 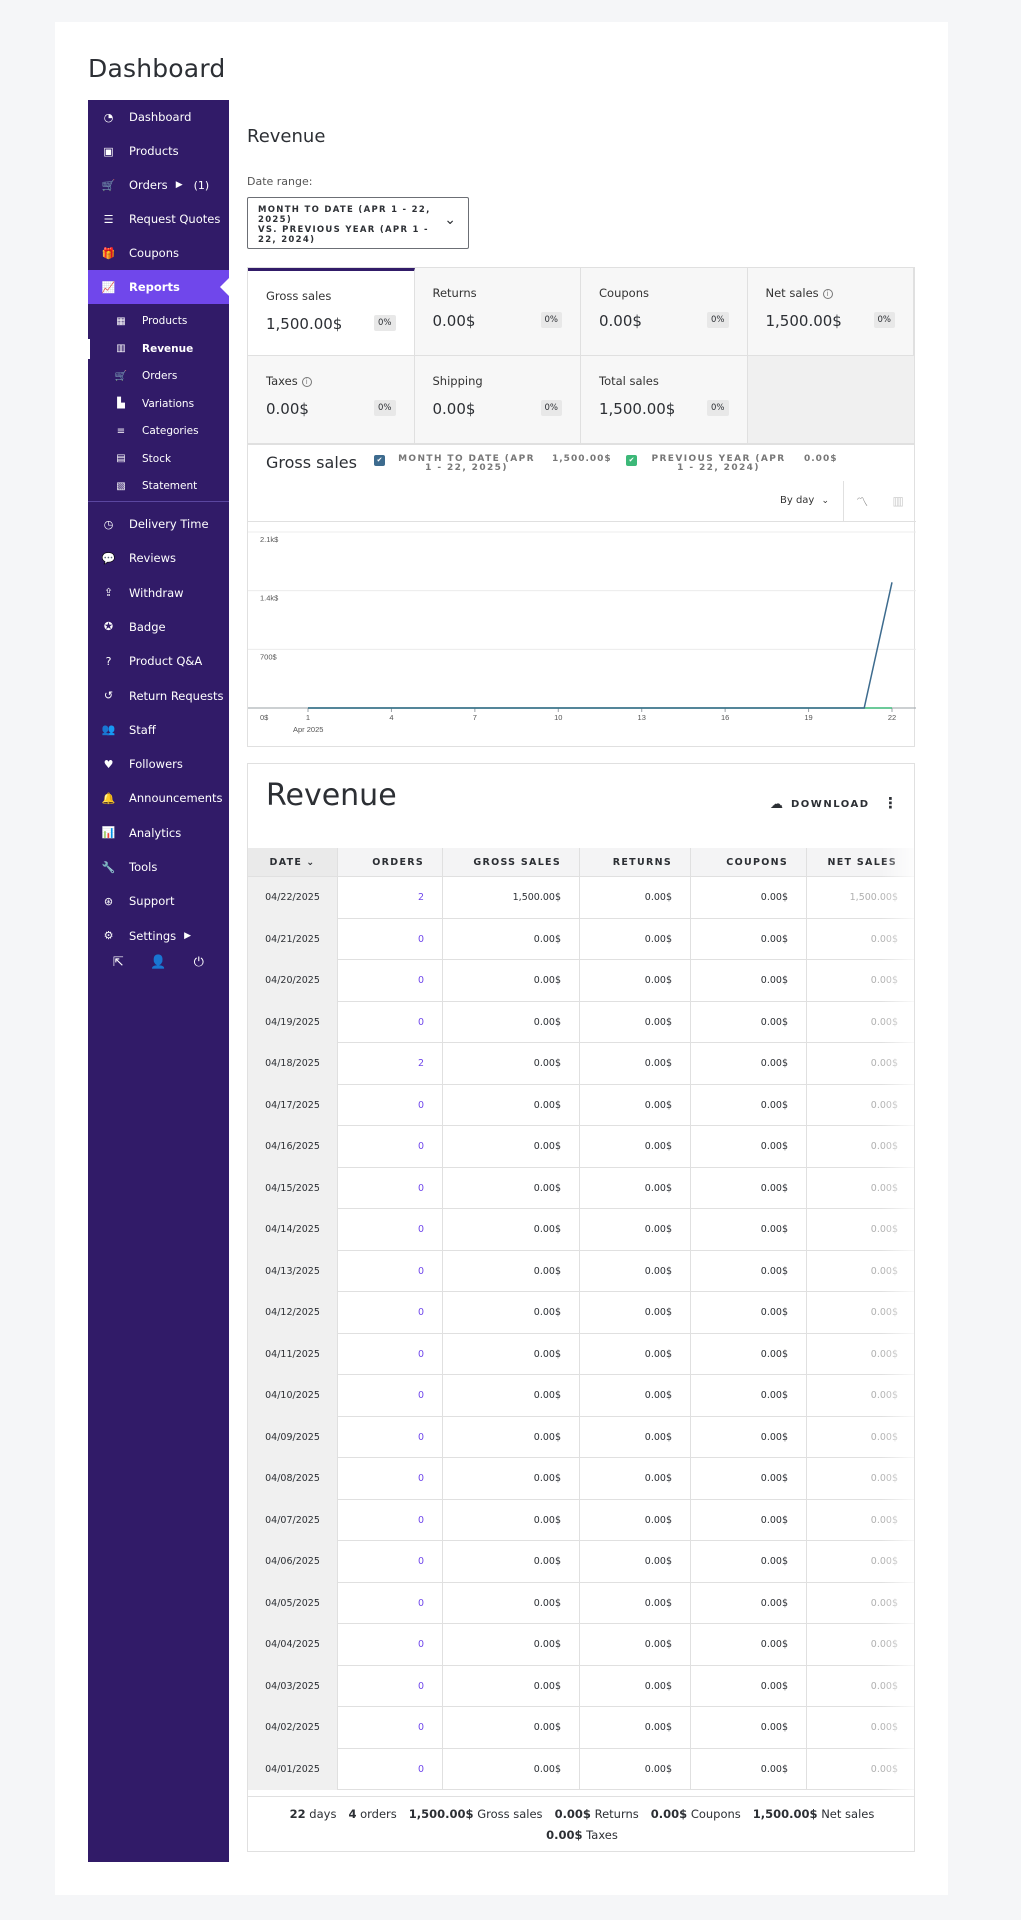 What do you see at coordinates (450, 220) in the screenshot?
I see `chevron-down-icon: ⌄` at bounding box center [450, 220].